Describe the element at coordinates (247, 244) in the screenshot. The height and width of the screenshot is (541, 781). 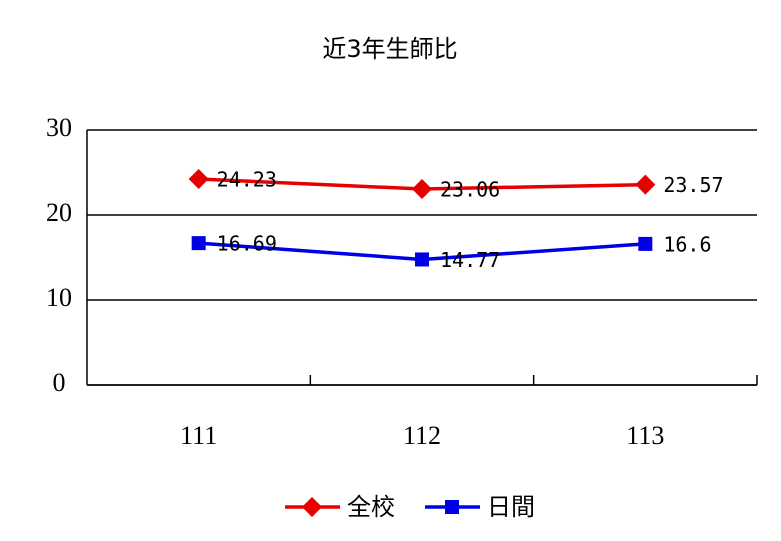
I see `data-label: 16.69` at that location.